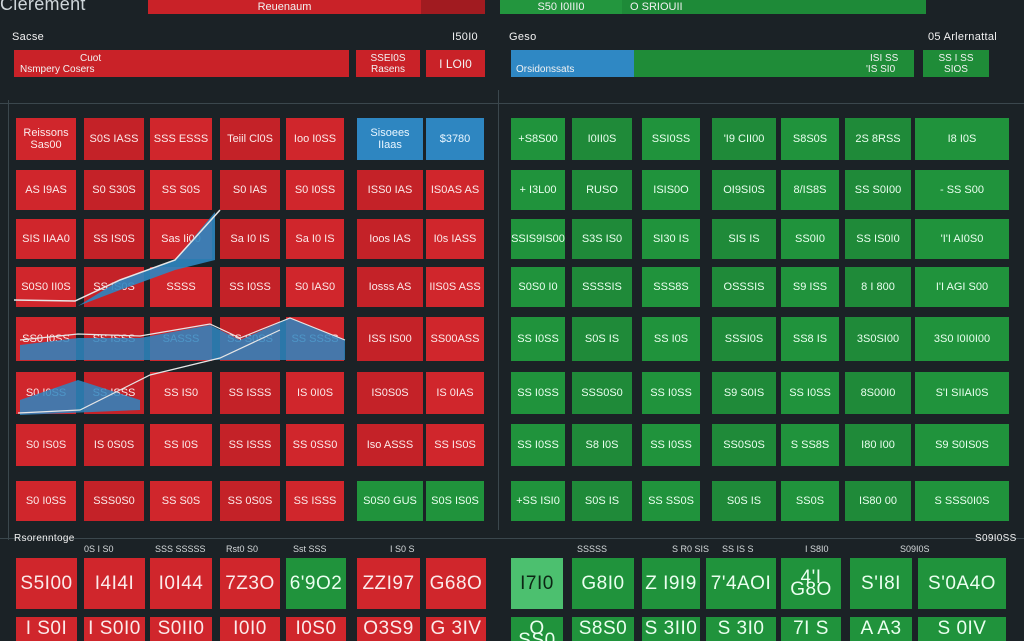  What do you see at coordinates (774, 7) in the screenshot?
I see `green-header-tab-right: O SRIOUII` at bounding box center [774, 7].